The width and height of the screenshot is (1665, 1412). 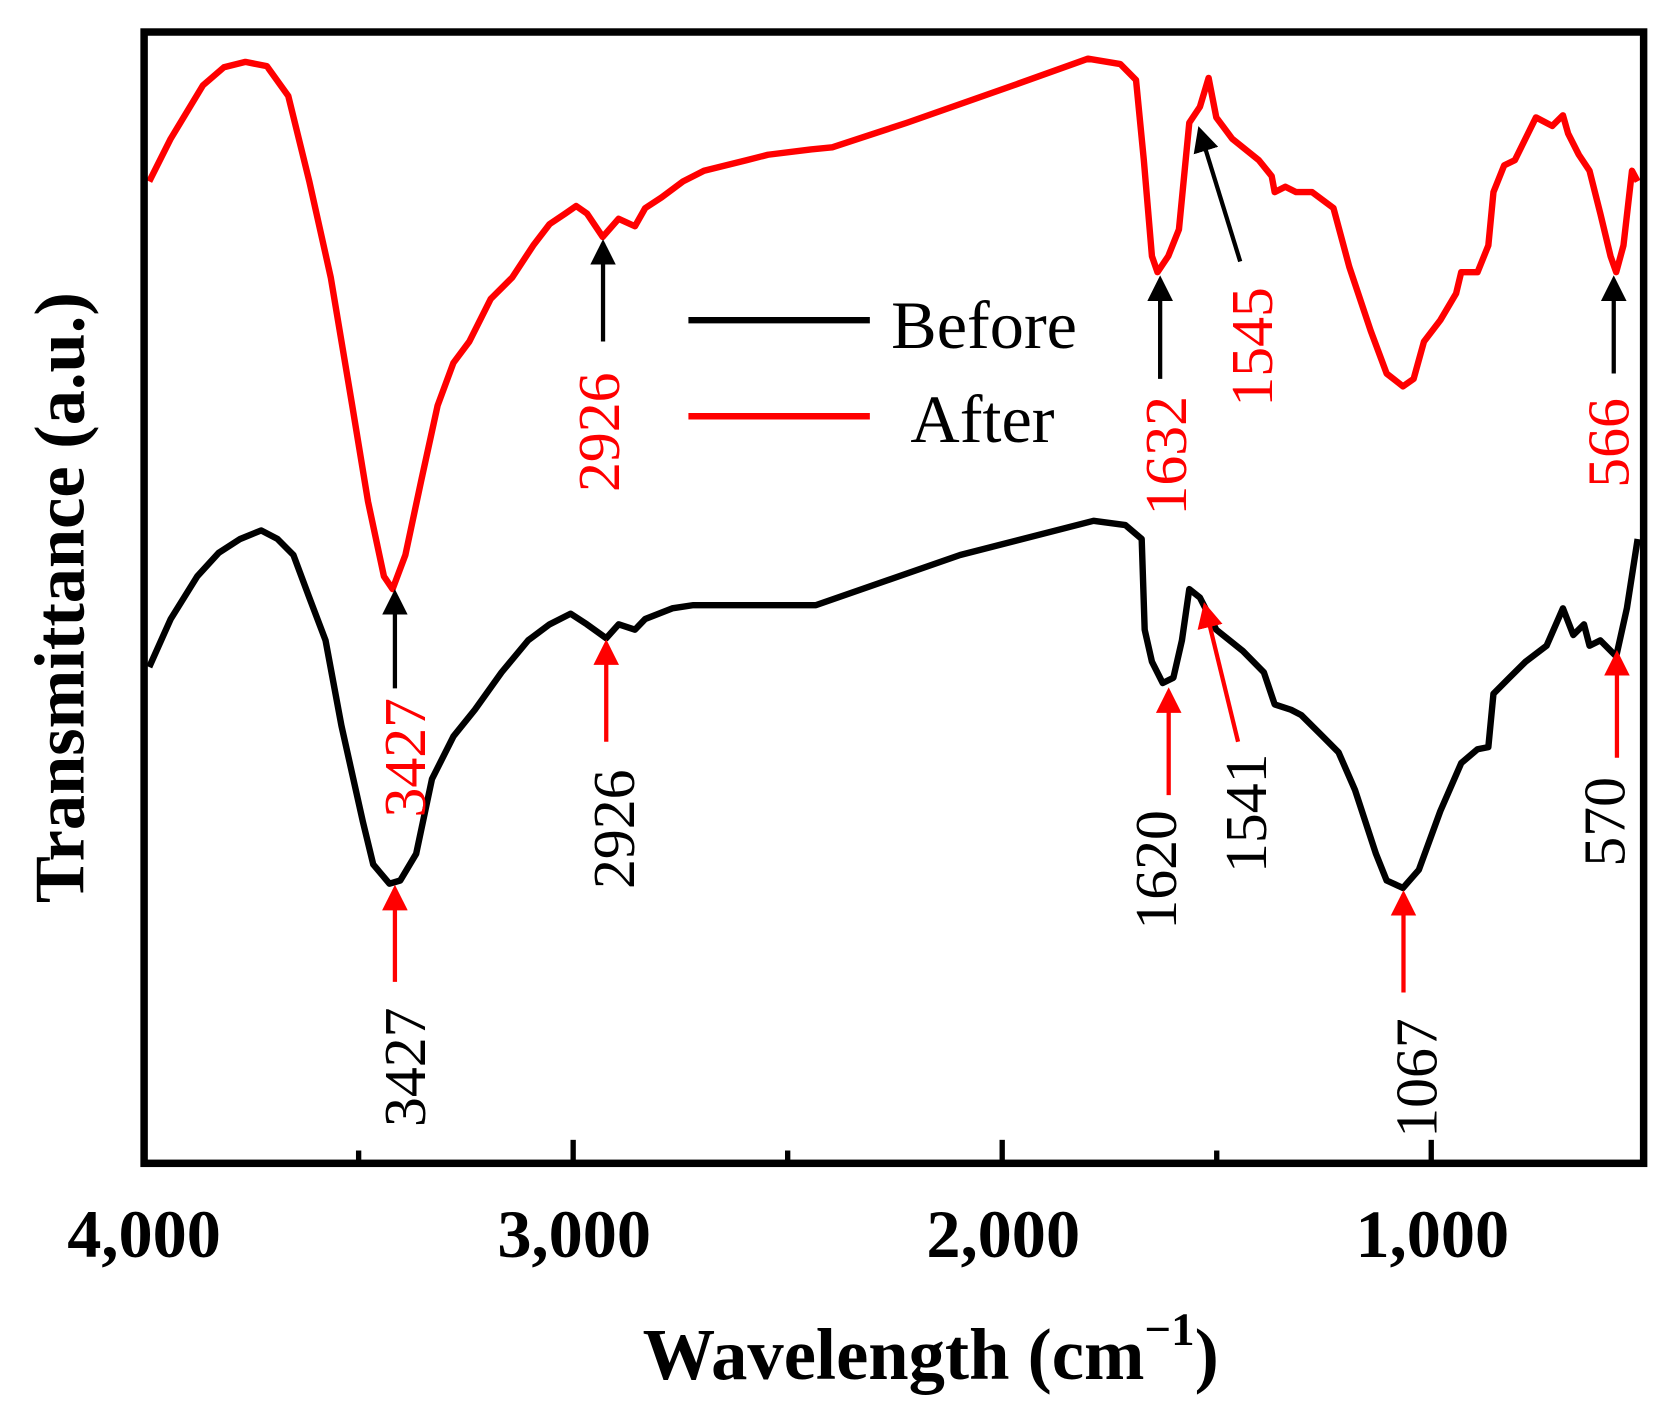 I want to click on x-tick-label: 1,000, so click(x=1432, y=1234).